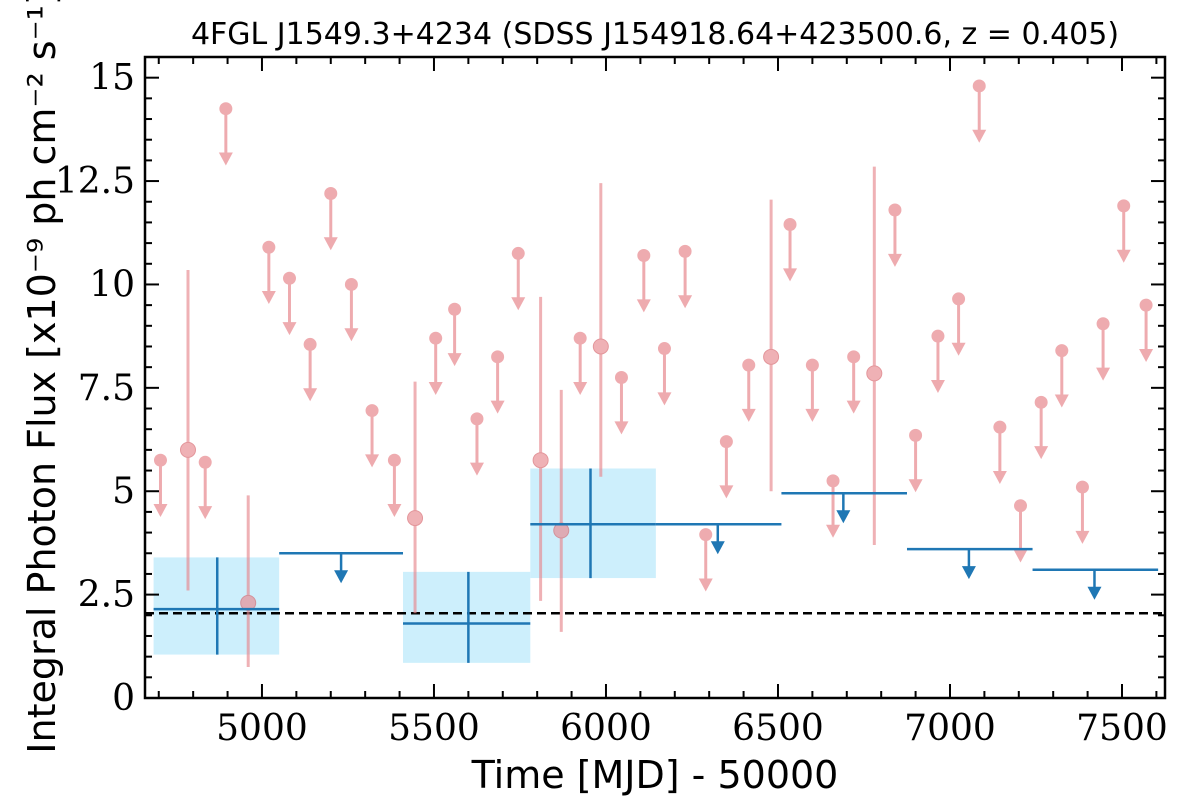 The height and width of the screenshot is (800, 1200). I want to click on x-tick-label: 6000, so click(606, 728).